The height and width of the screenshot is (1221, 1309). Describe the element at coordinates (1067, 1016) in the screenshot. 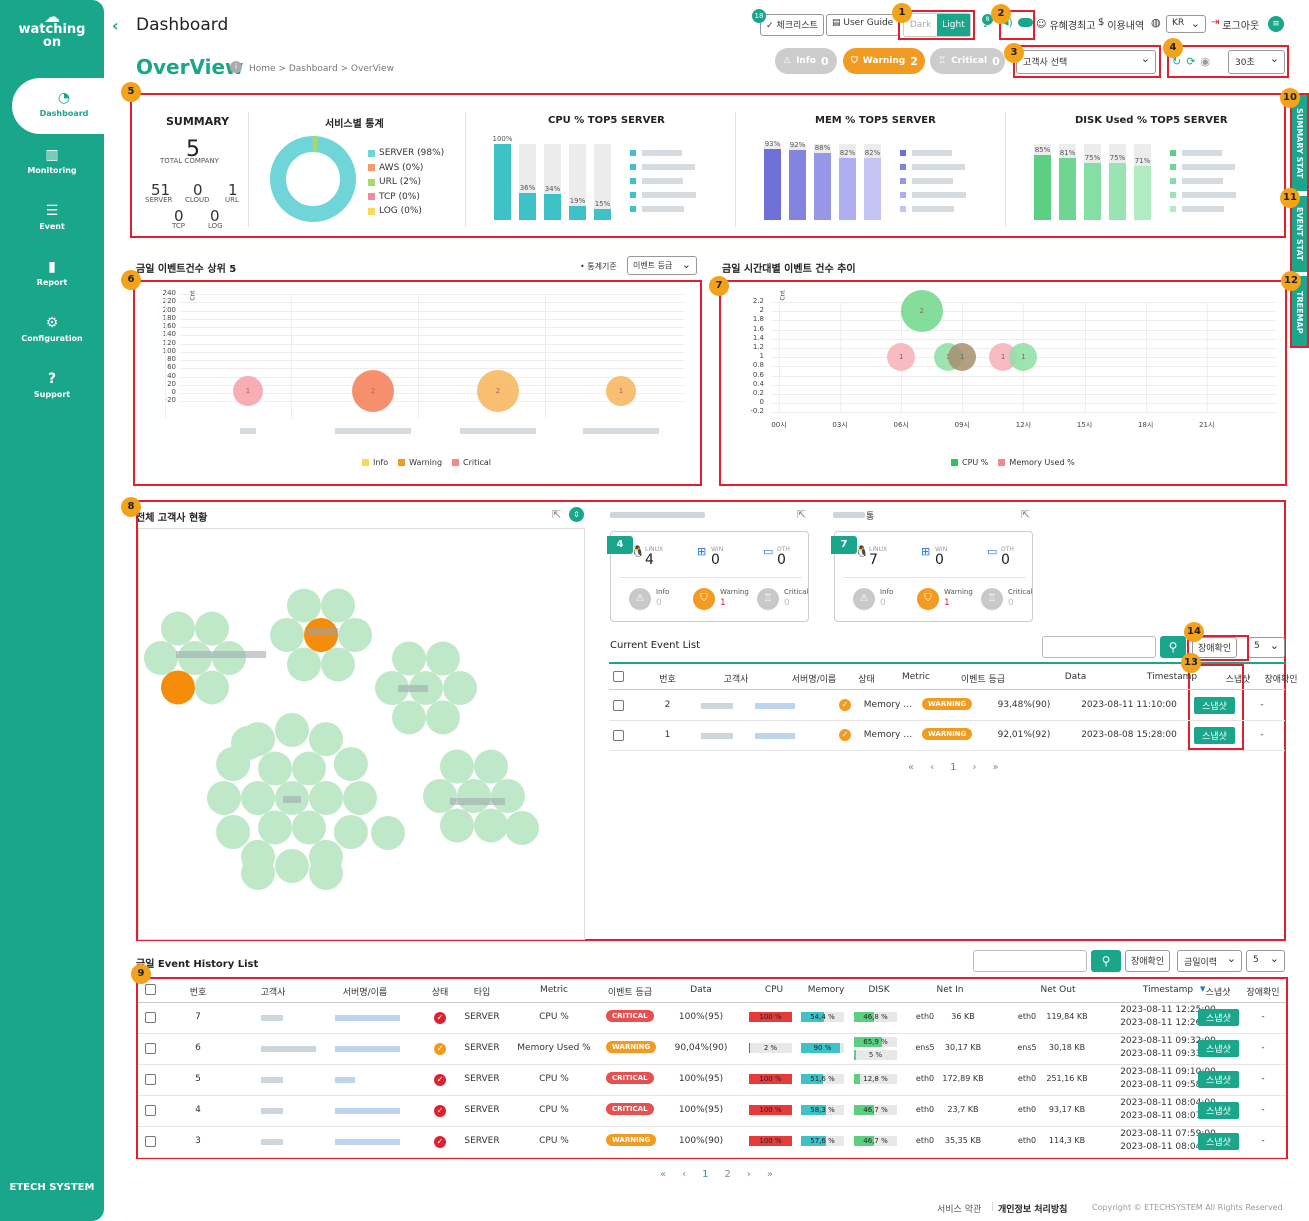

I see `netout: 119,84 KB` at that location.